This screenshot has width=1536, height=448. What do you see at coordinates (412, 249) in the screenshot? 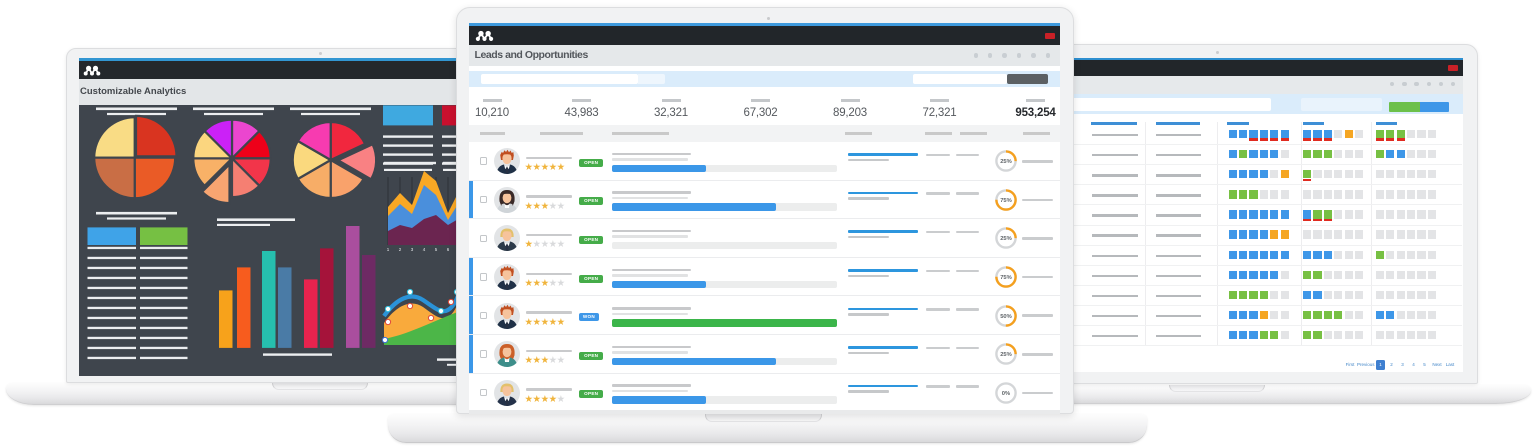
I see `svg-text: 3` at bounding box center [412, 249].